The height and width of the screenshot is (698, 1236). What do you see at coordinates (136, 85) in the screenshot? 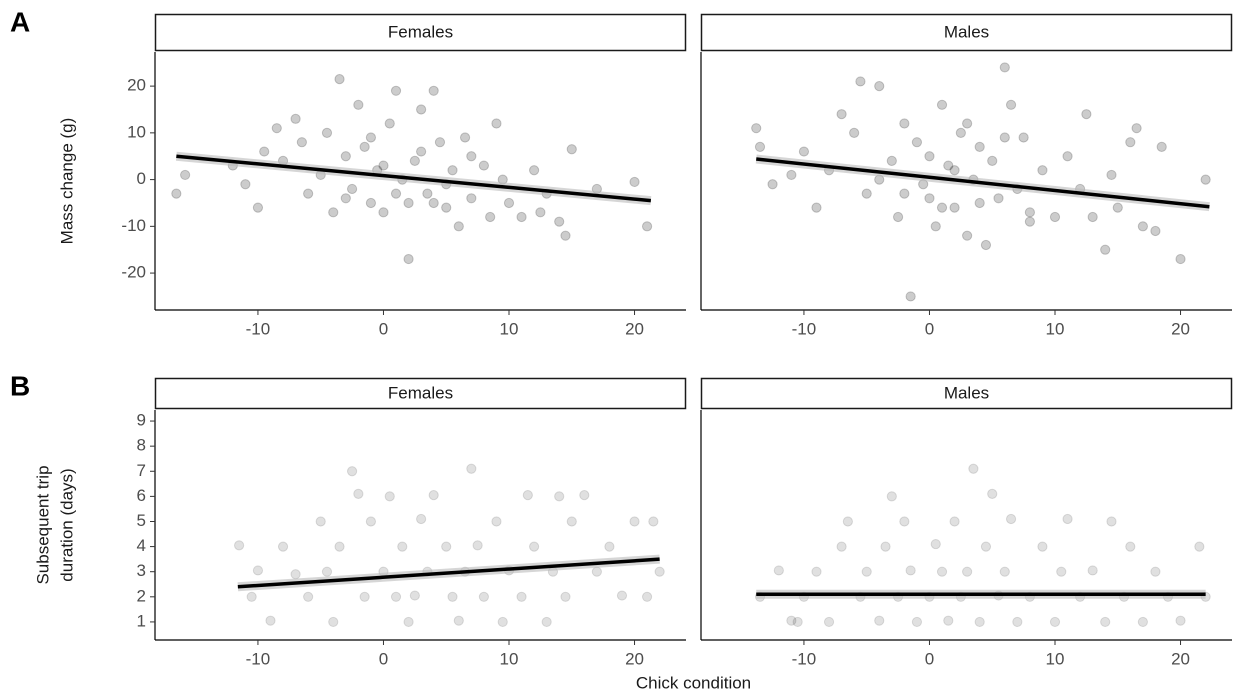
I see `y-tick-label: 20` at bounding box center [136, 85].